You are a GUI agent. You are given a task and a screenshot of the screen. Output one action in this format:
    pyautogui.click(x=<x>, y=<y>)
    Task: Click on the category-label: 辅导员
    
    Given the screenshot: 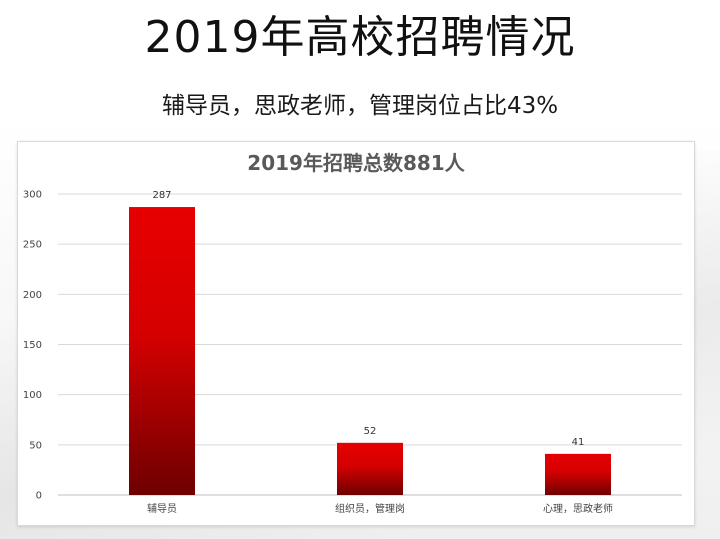 What is the action you would take?
    pyautogui.click(x=162, y=508)
    